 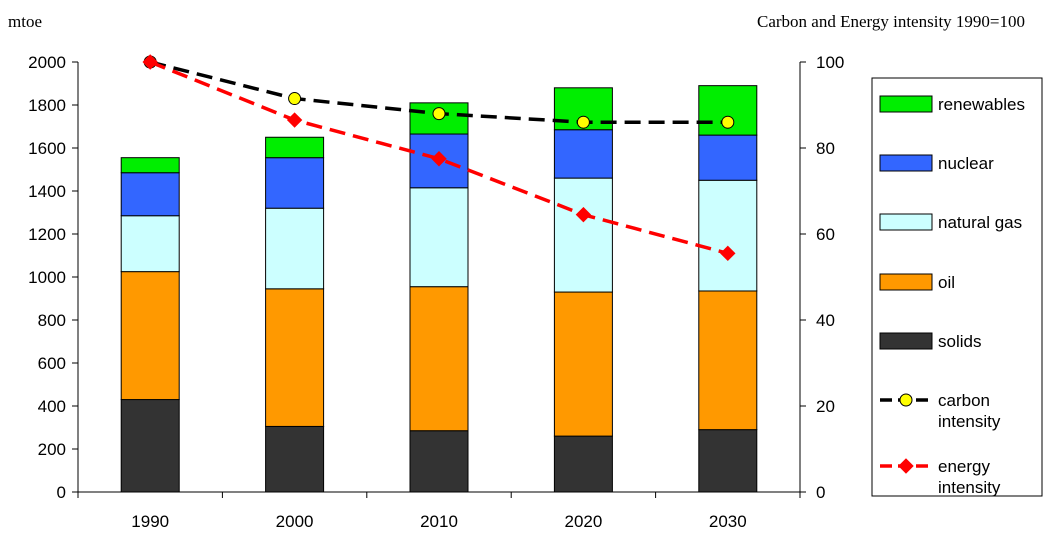 What do you see at coordinates (150, 165) in the screenshot?
I see `bar-renewables-1990` at bounding box center [150, 165].